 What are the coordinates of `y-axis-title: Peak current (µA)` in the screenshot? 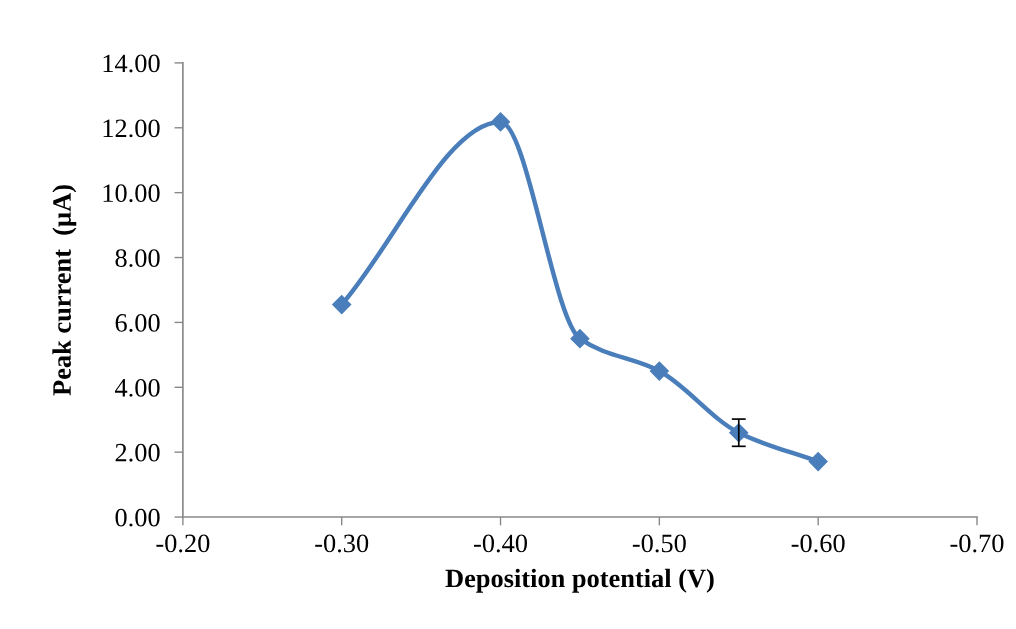 It's located at (64, 290).